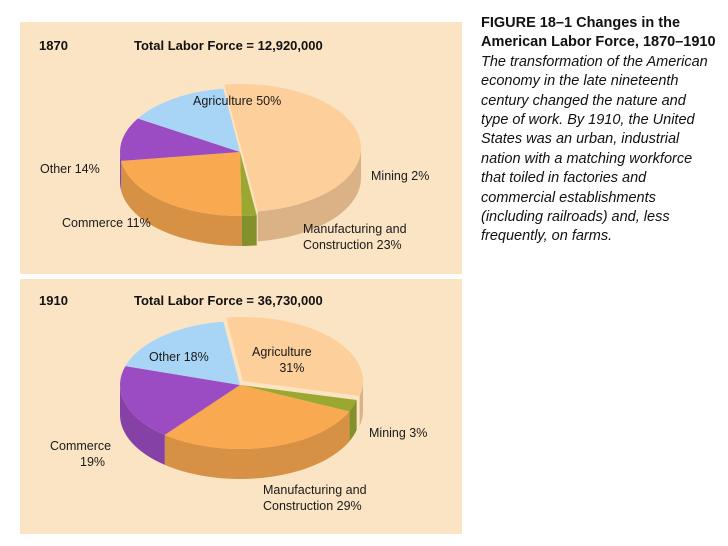  What do you see at coordinates (70, 169) in the screenshot?
I see `label-other-1870: Other 14%` at bounding box center [70, 169].